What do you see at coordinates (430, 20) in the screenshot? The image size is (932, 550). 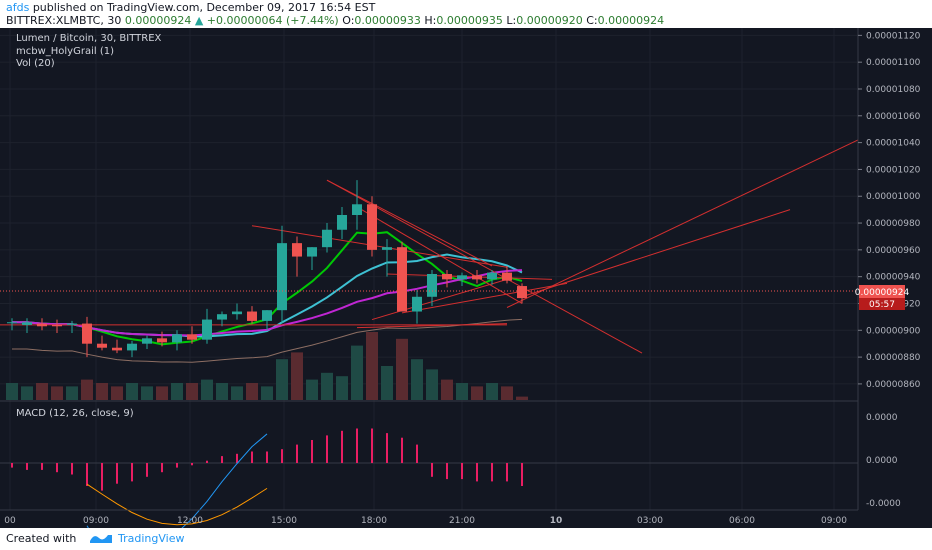 I see `high-label: H:` at bounding box center [430, 20].